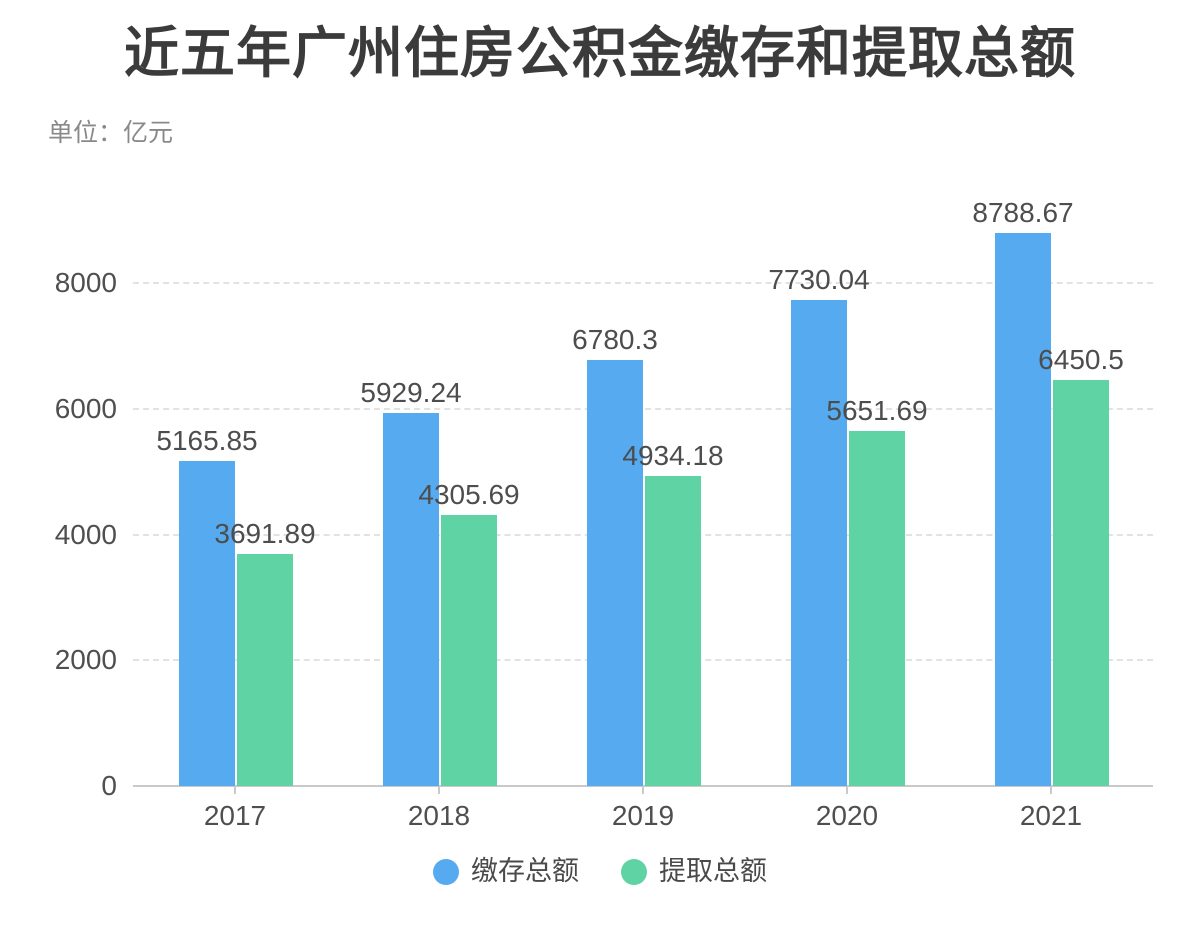 The height and width of the screenshot is (940, 1200). What do you see at coordinates (525, 871) in the screenshot?
I see `legend-label-deposit-total: 缴存总额` at bounding box center [525, 871].